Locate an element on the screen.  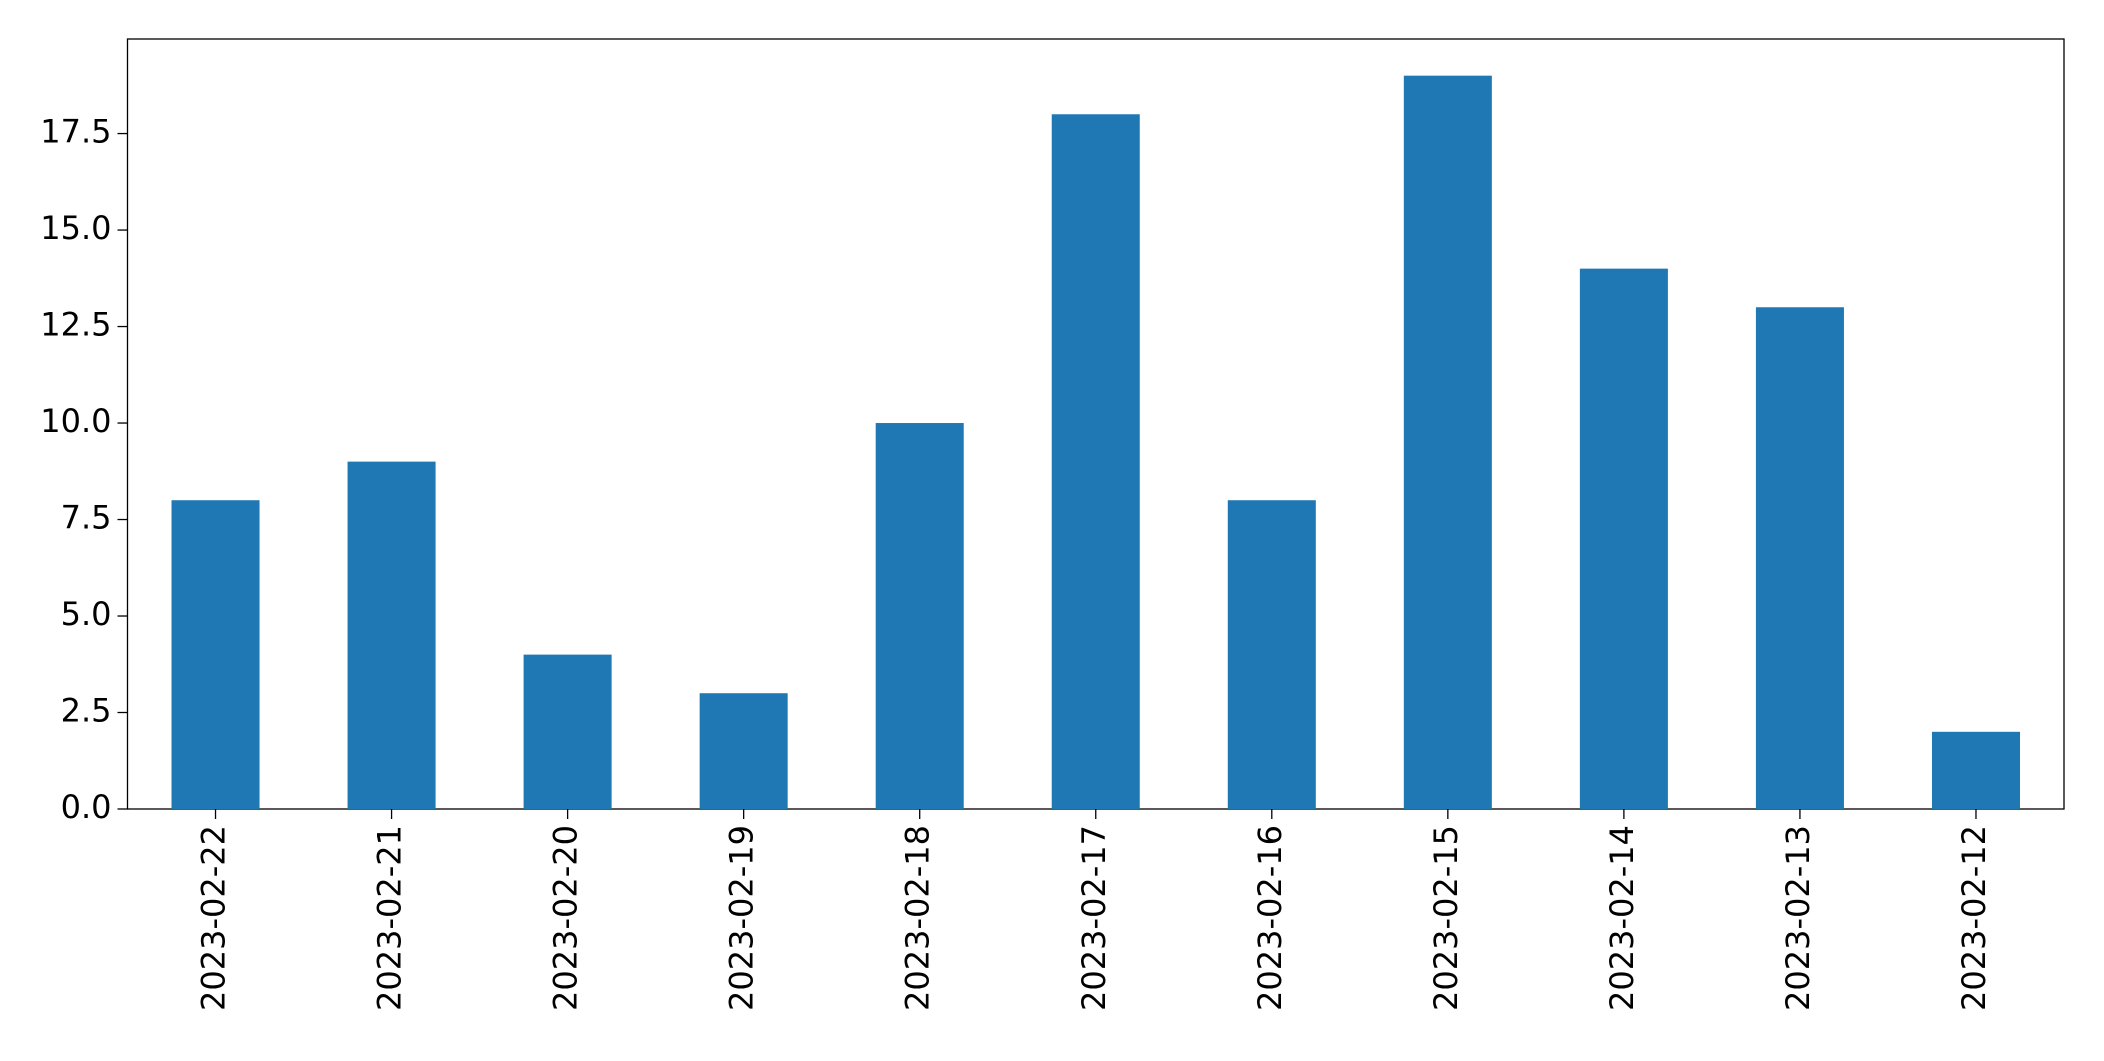
x-tick-label: 2023-02-13 is located at coordinates (1798, 918).